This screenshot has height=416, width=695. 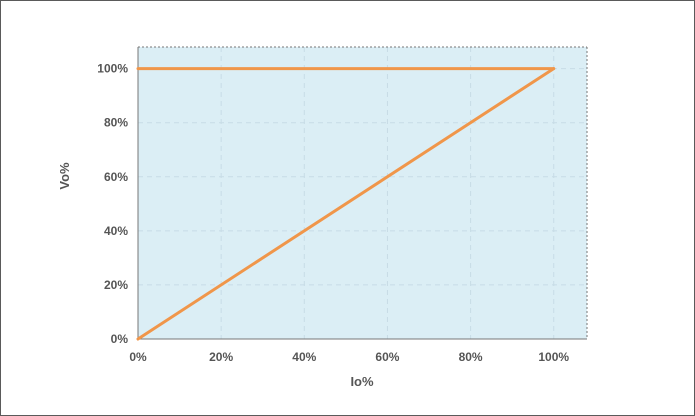 What do you see at coordinates (349, 357) in the screenshot?
I see `x-axis-ticks: 0% 20% 40% 60% 80% 100%` at bounding box center [349, 357].